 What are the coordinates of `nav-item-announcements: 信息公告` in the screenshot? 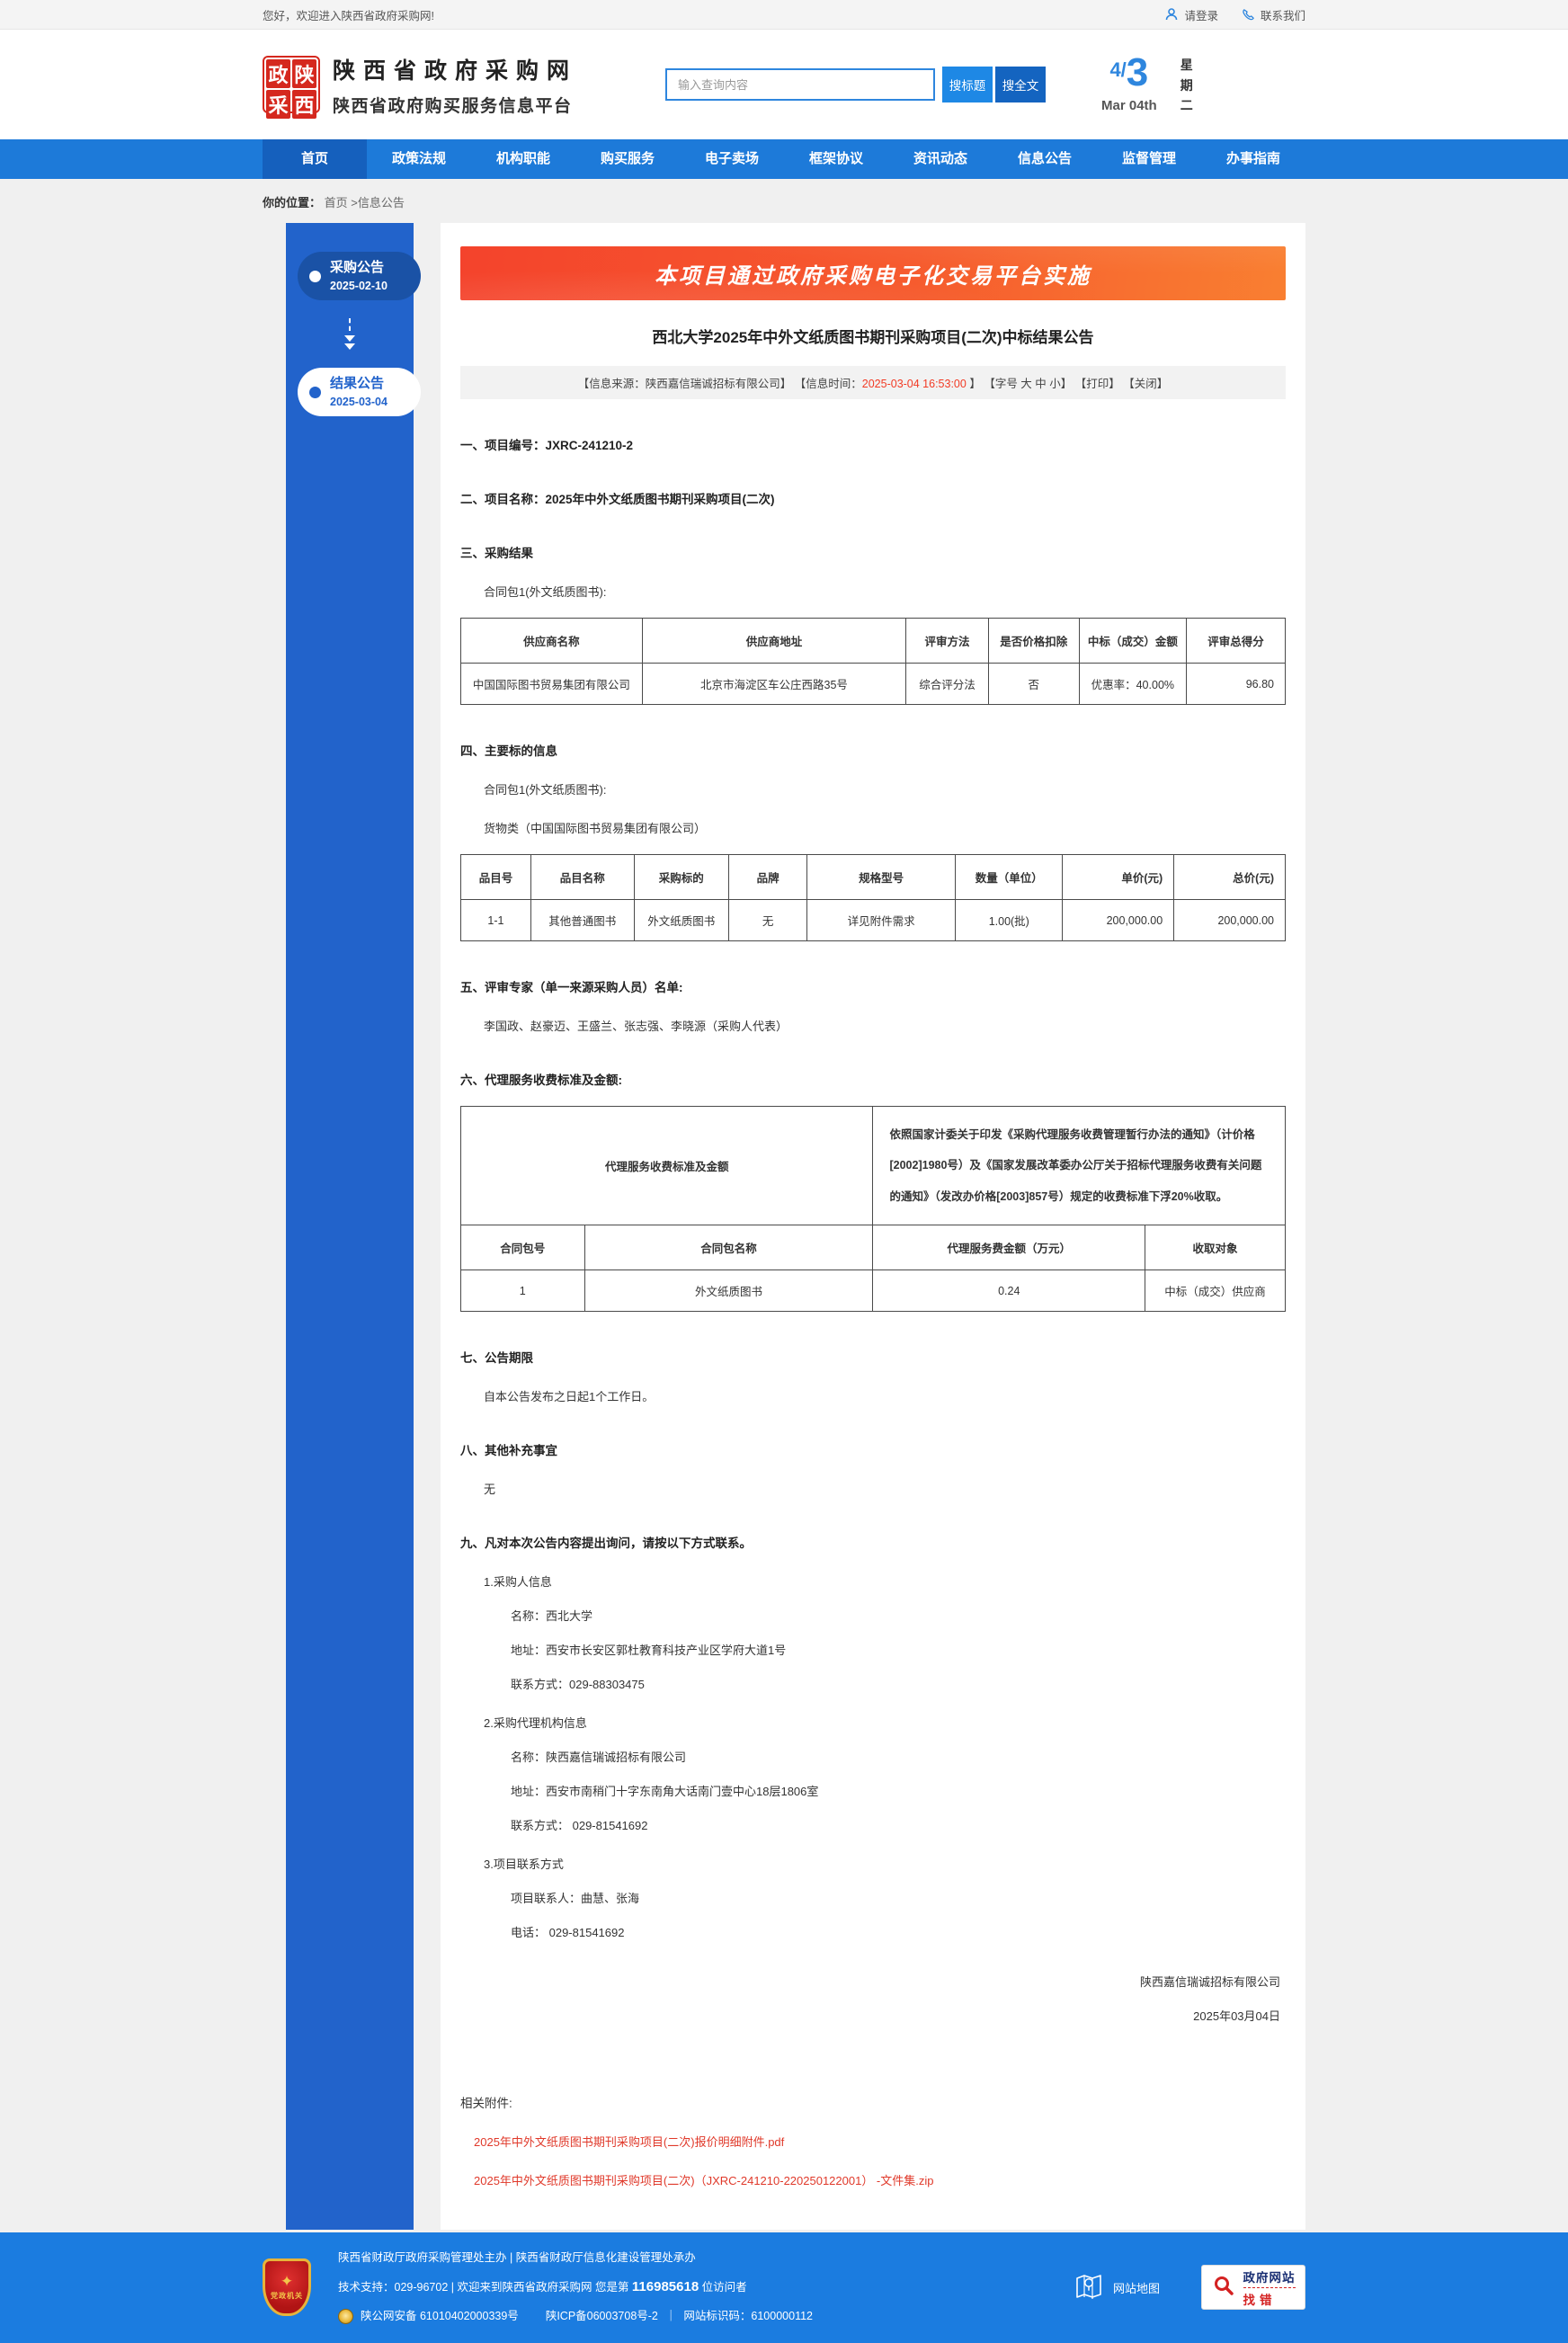 It's located at (1045, 159).